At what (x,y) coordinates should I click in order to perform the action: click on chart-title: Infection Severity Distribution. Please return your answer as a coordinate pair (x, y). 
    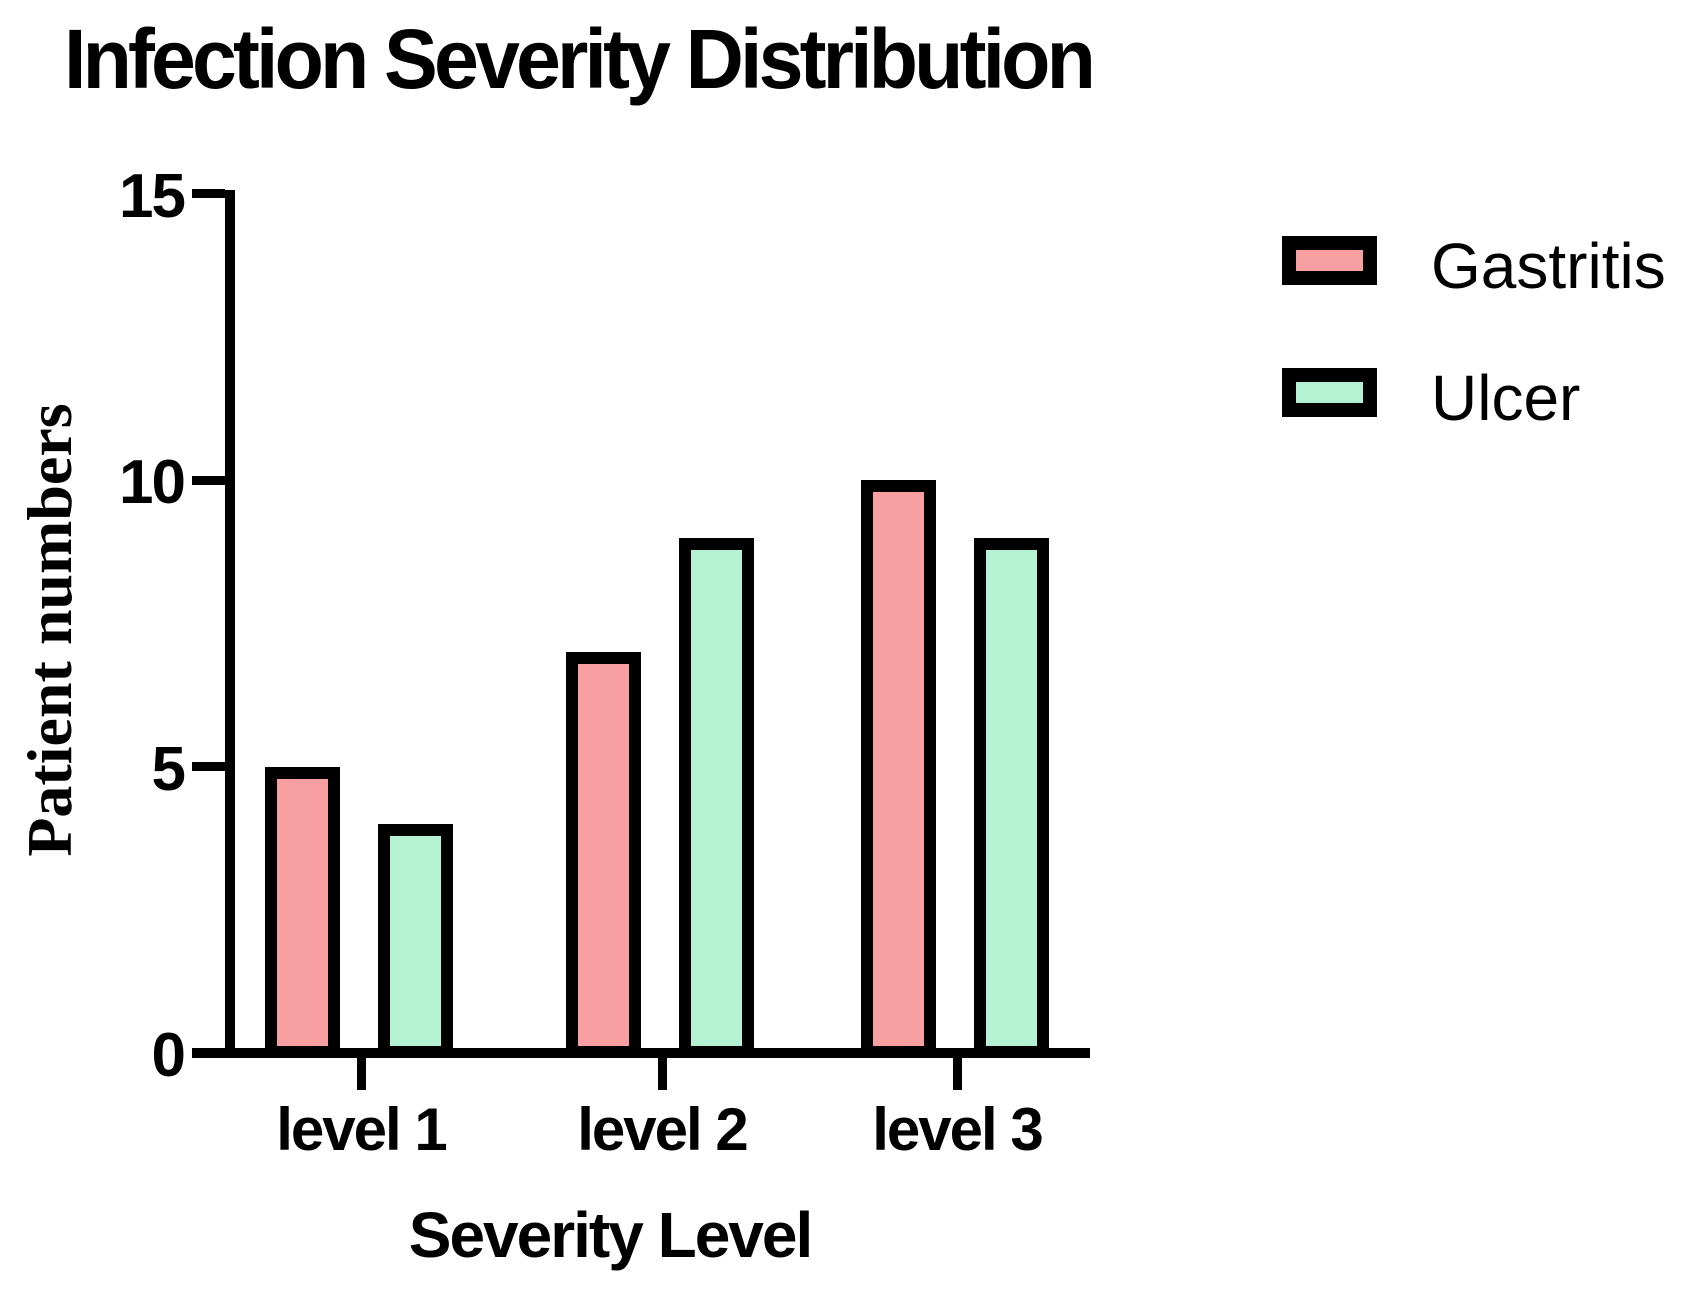
    Looking at the image, I should click on (580, 59).